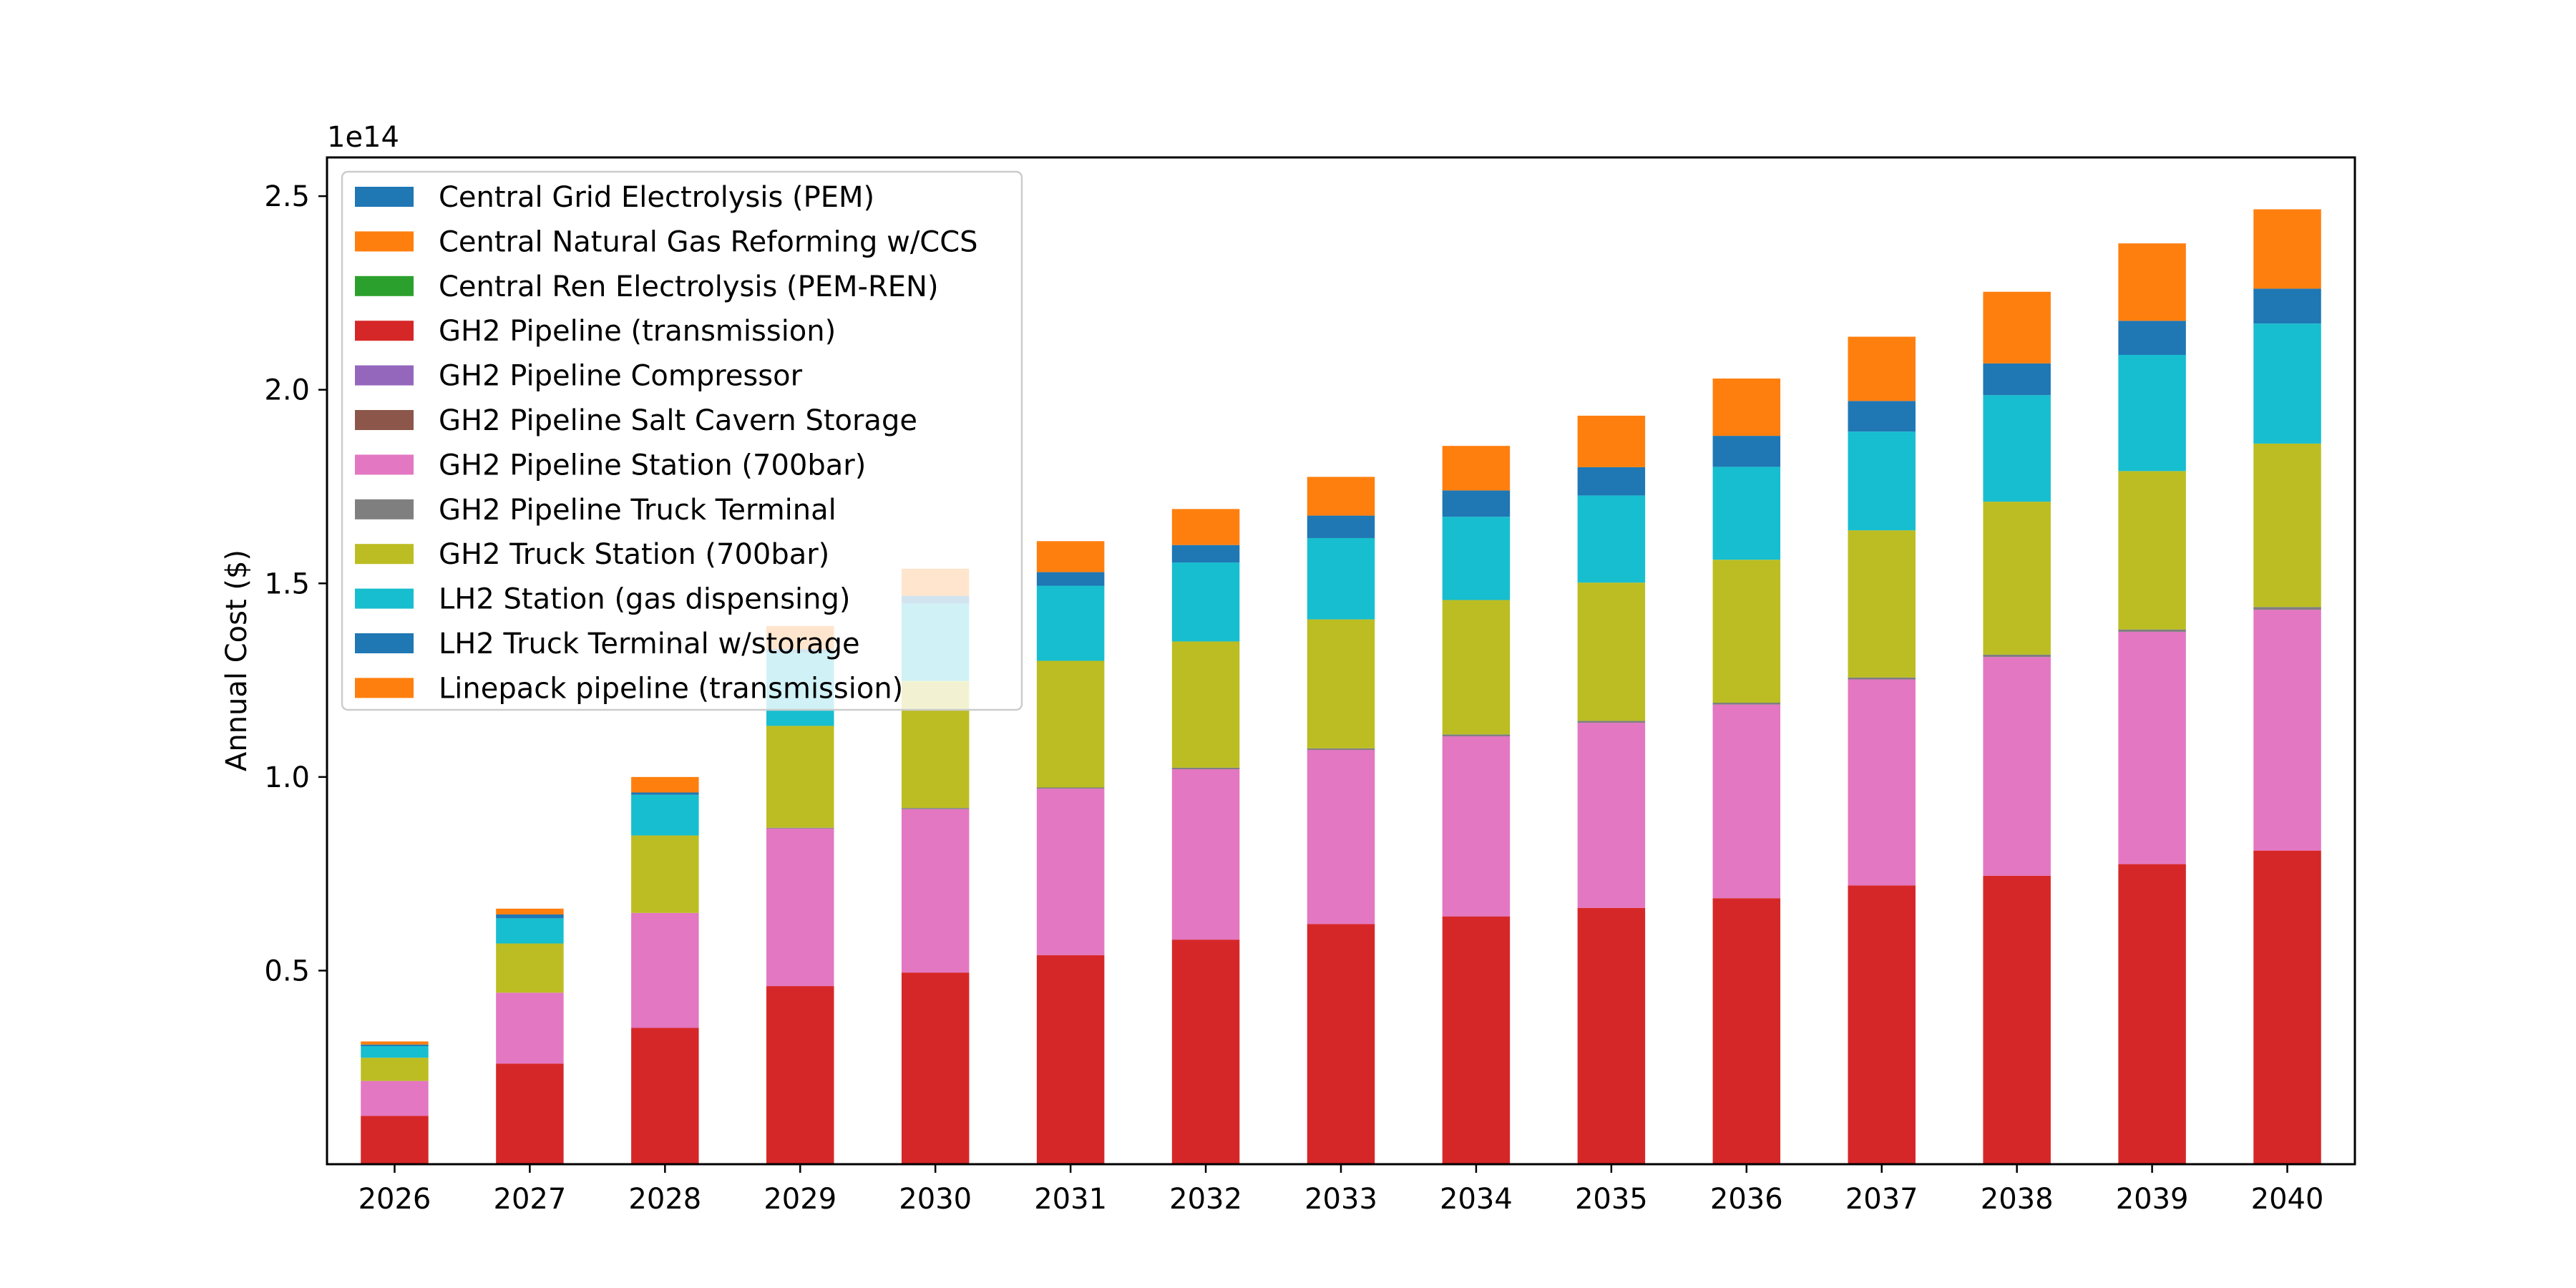 This screenshot has height=1288, width=2576. Describe the element at coordinates (2152, 747) in the screenshot. I see `bar-segment-2039-s6` at that location.